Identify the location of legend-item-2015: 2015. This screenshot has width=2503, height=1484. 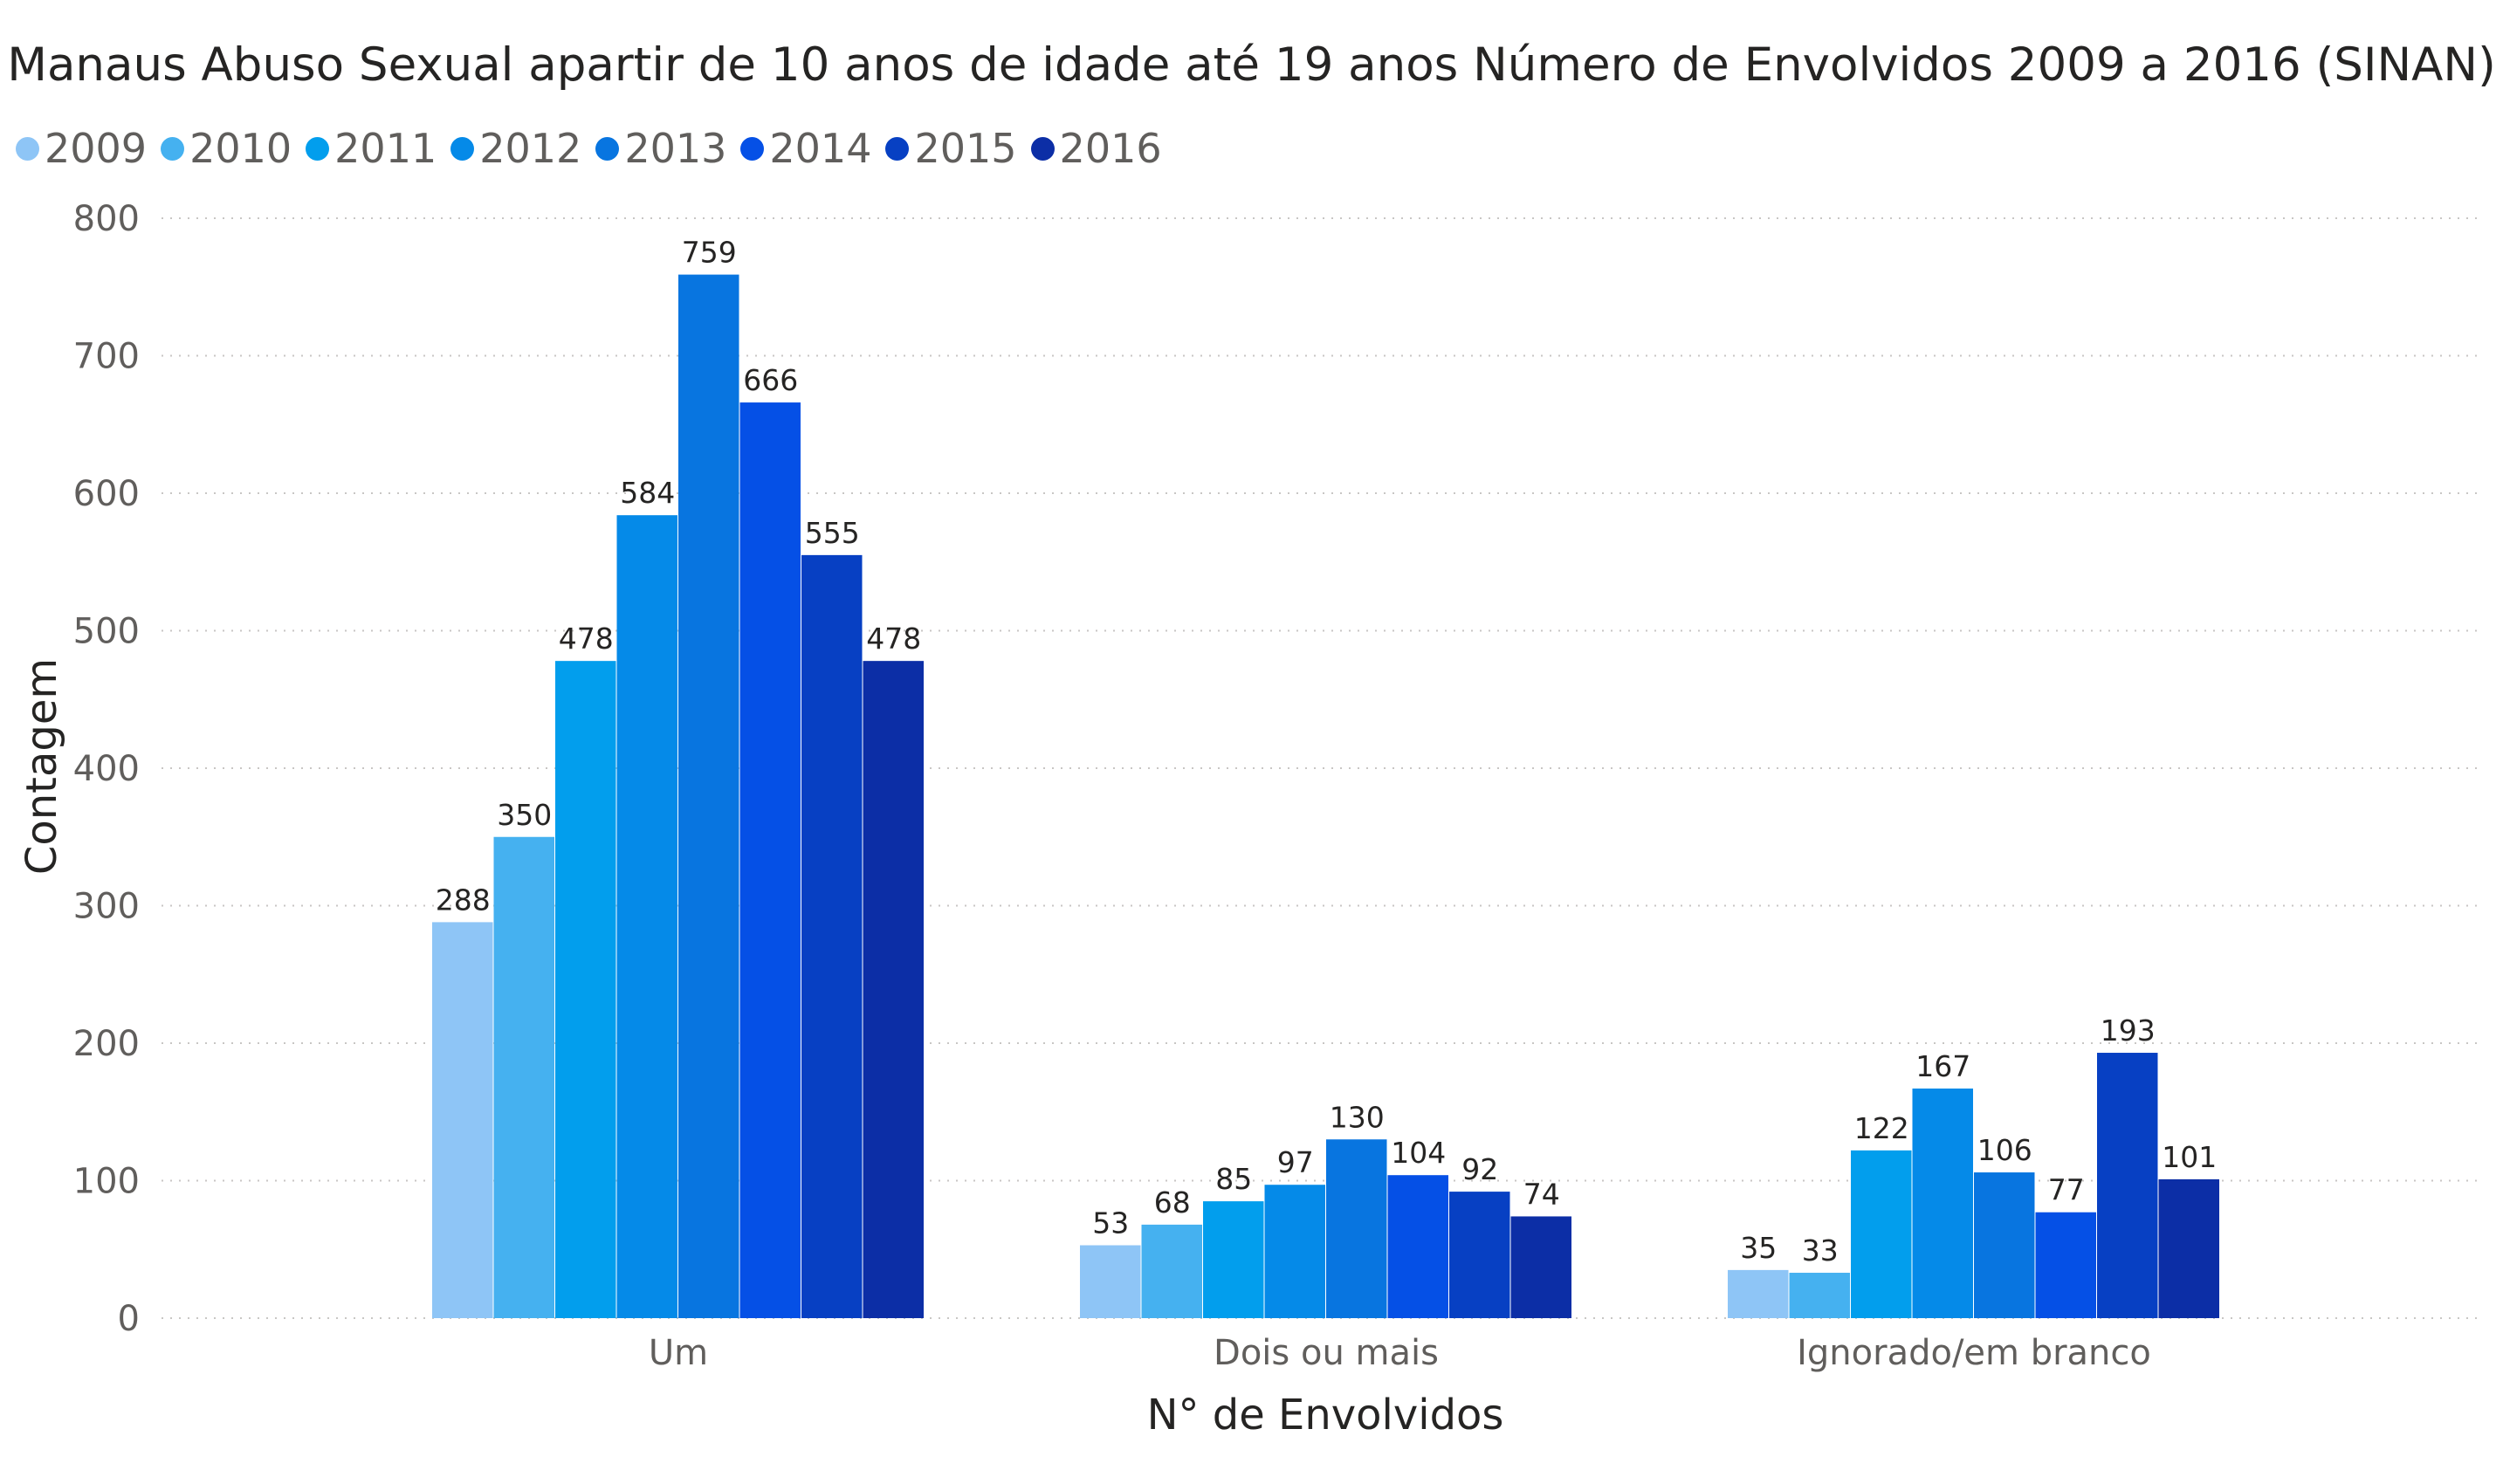
(951, 148).